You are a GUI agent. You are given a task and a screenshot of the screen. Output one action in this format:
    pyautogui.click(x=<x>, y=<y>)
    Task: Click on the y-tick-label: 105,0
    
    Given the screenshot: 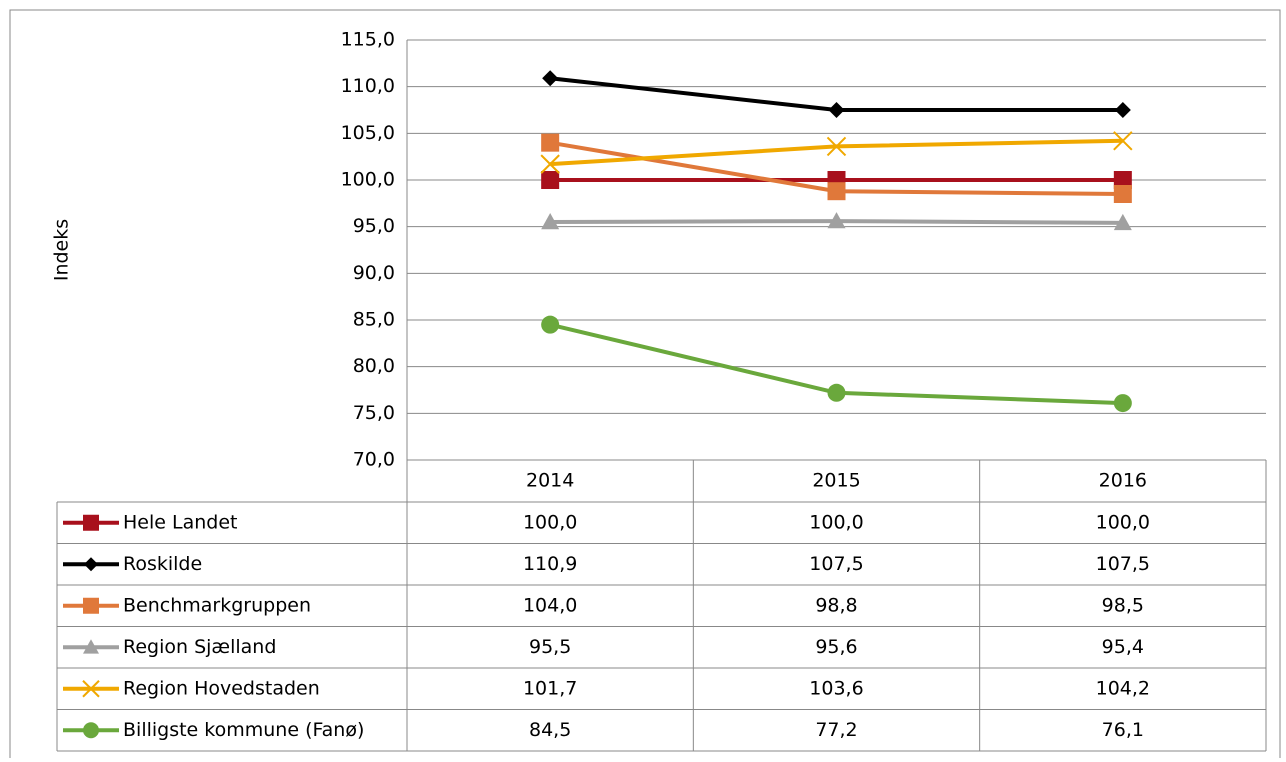 What is the action you would take?
    pyautogui.click(x=368, y=133)
    